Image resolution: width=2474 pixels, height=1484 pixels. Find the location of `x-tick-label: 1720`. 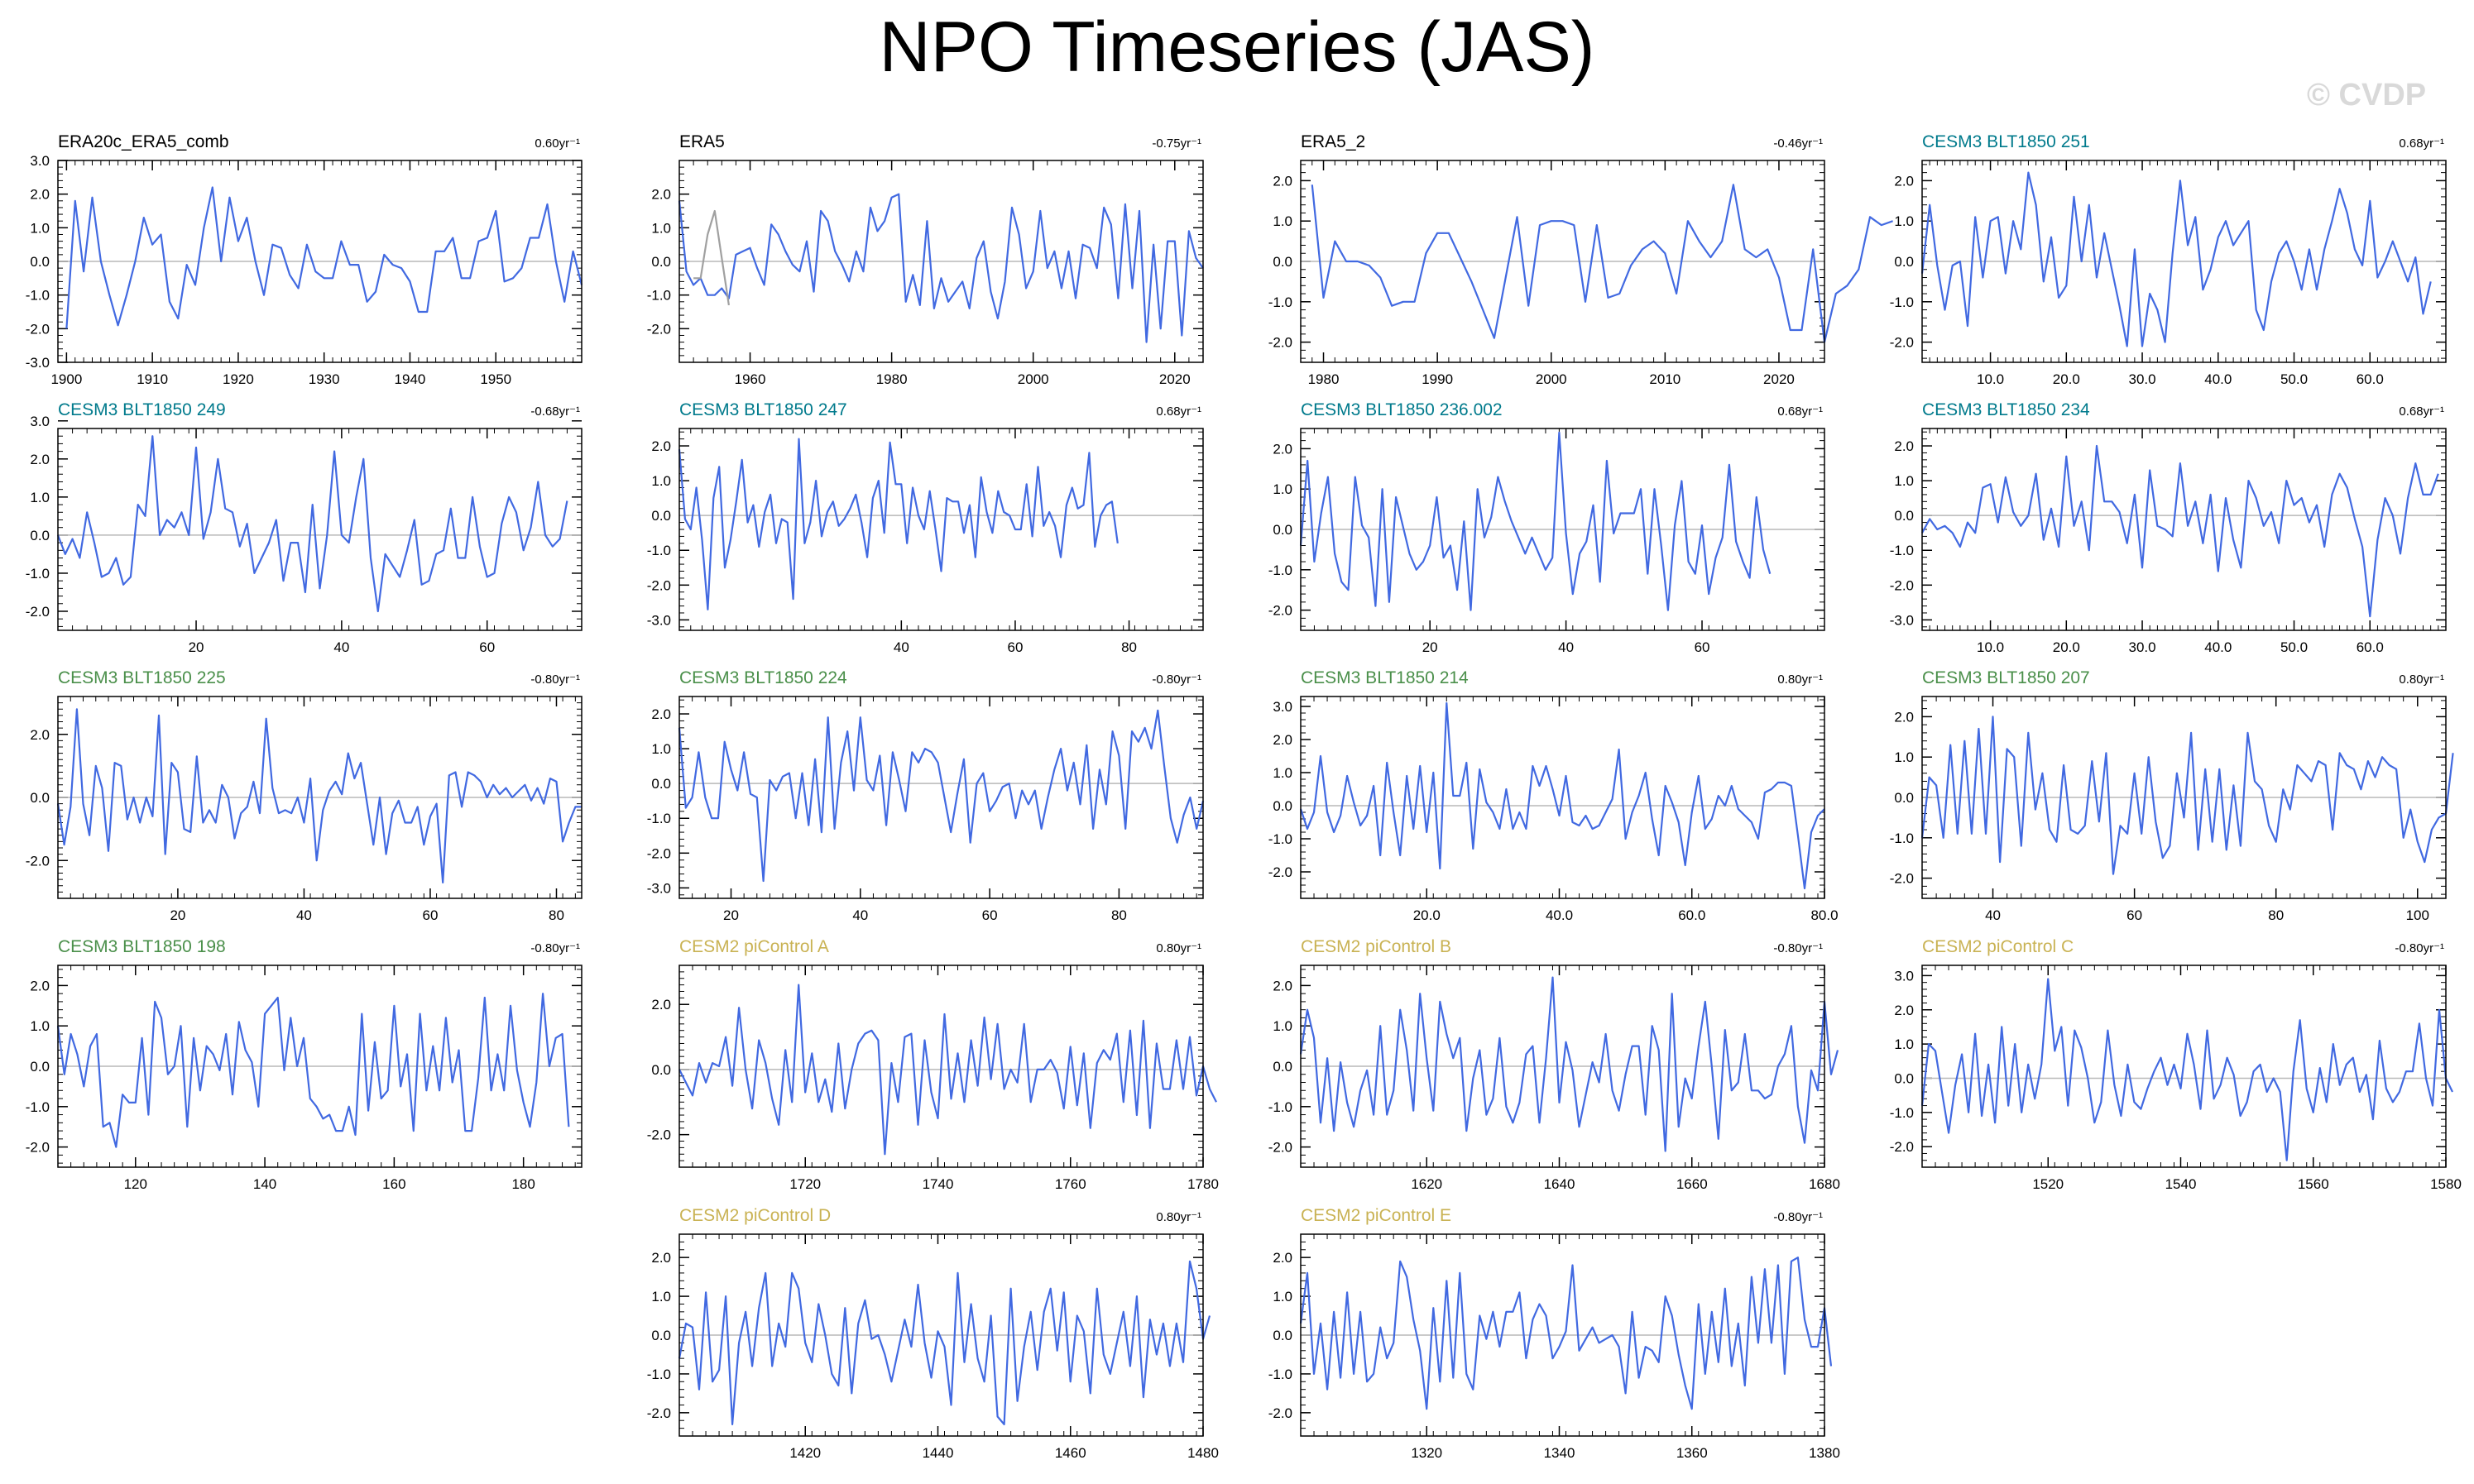

x-tick-label: 1720 is located at coordinates (805, 1184).